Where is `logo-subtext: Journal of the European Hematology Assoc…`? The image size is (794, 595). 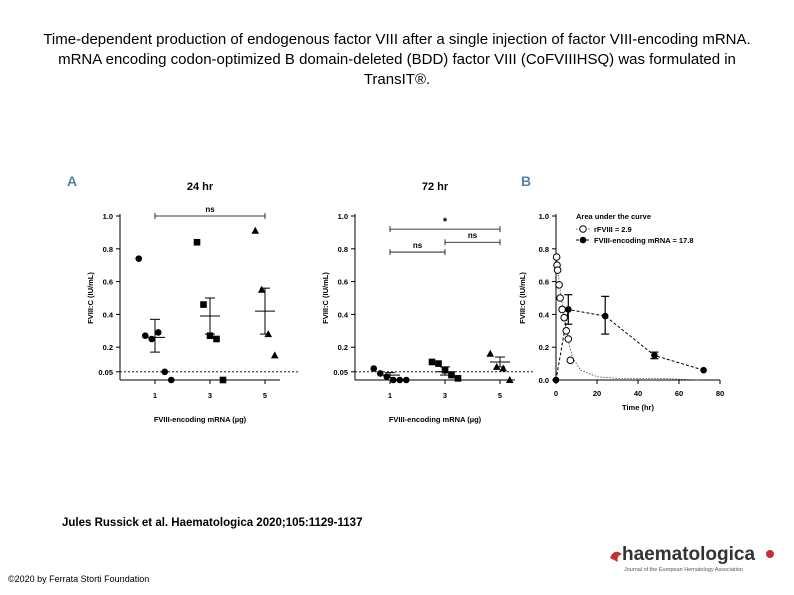 logo-subtext: Journal of the European Hematology Assoc… is located at coordinates (683, 570).